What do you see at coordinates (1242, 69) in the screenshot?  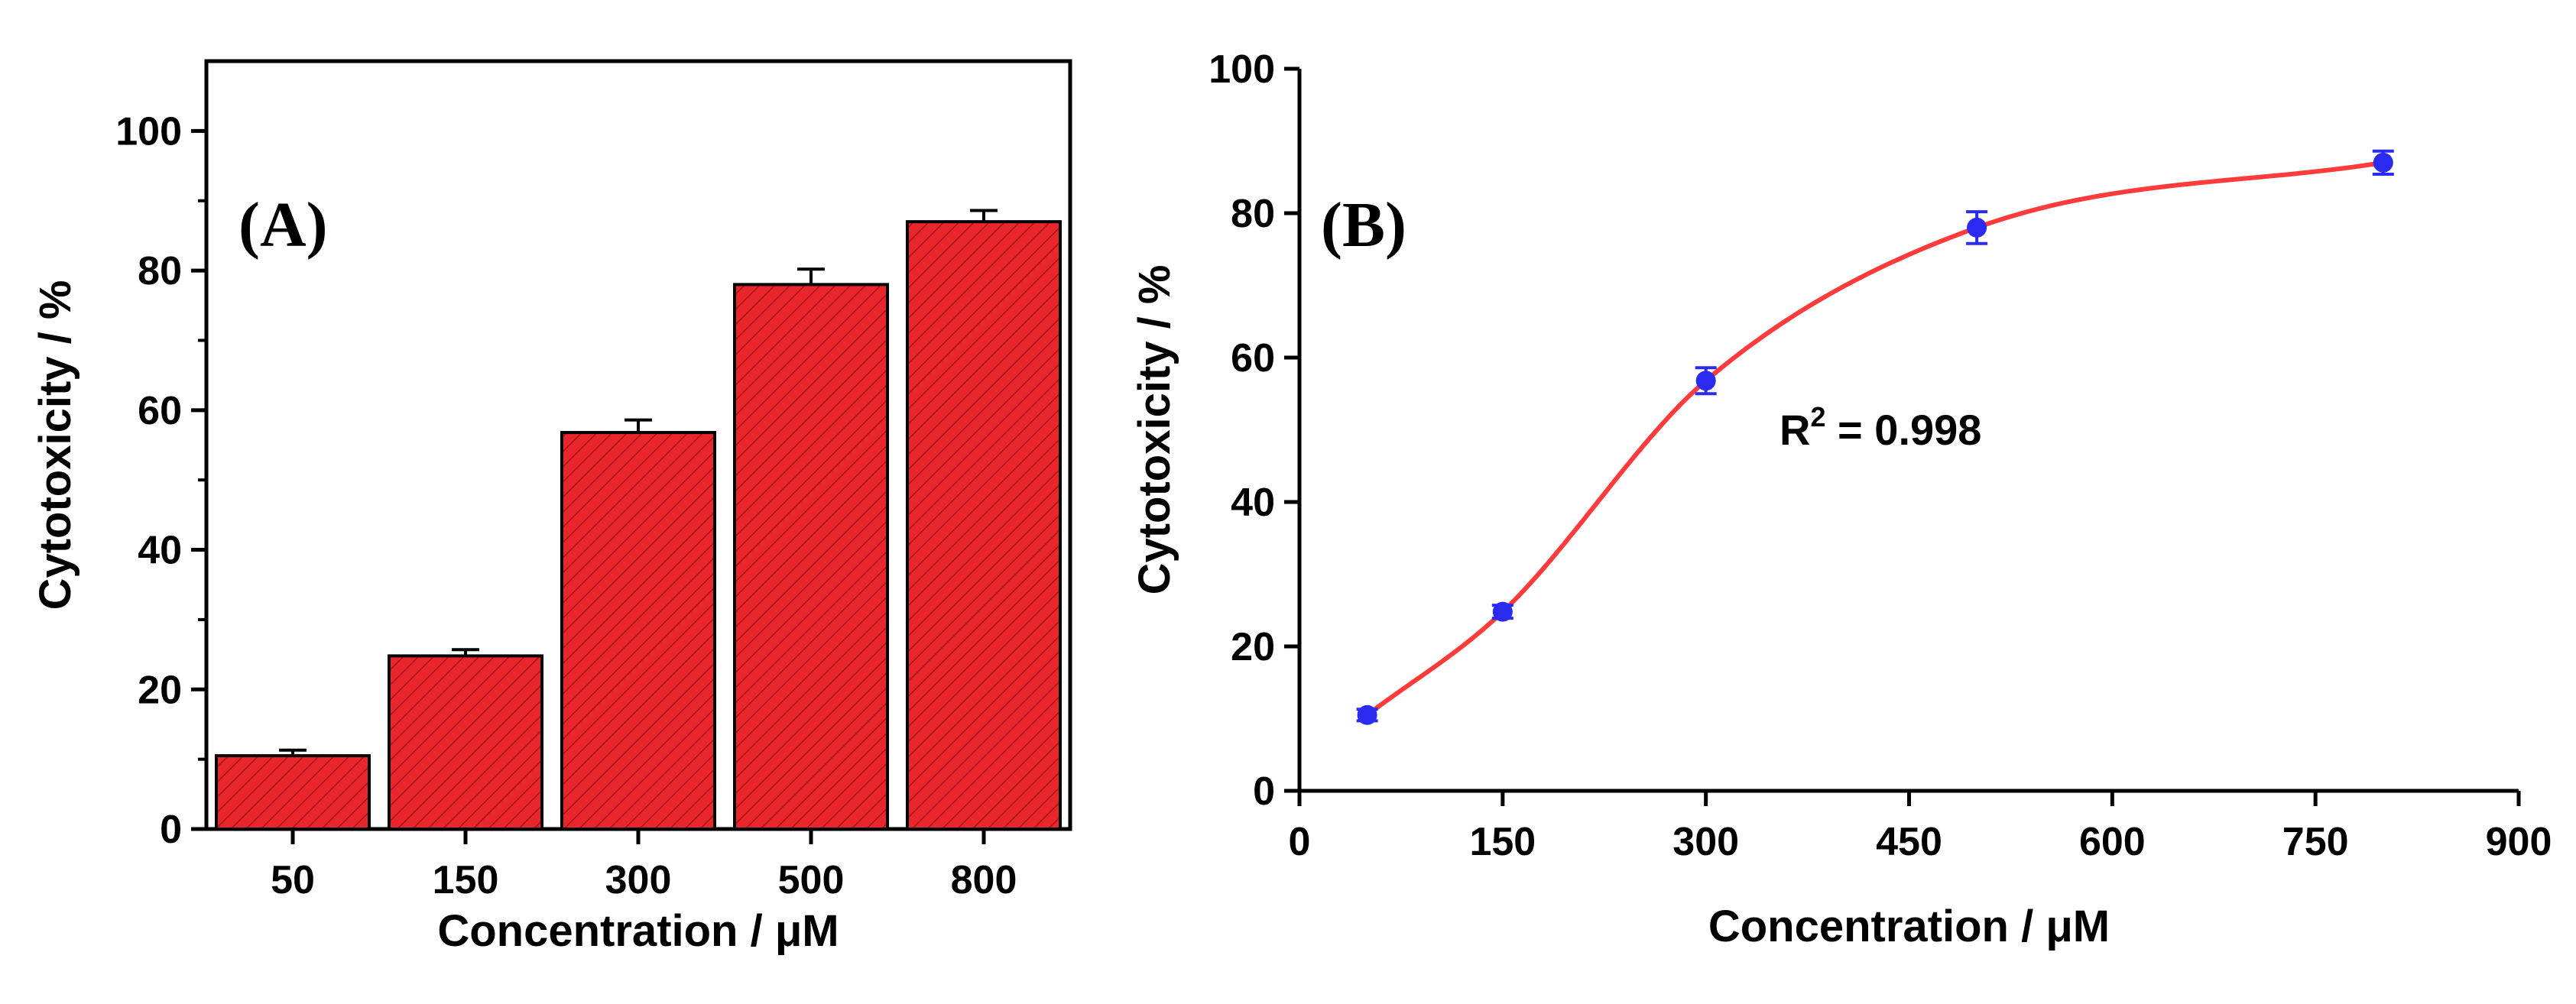 I see `panel-b-y-tick-label: 100` at bounding box center [1242, 69].